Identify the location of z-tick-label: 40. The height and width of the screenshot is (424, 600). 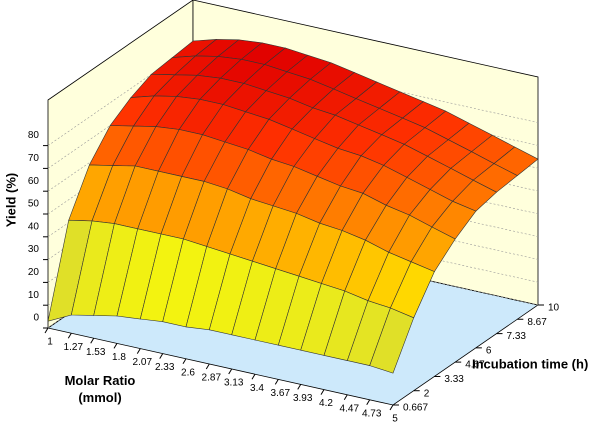
(34, 226).